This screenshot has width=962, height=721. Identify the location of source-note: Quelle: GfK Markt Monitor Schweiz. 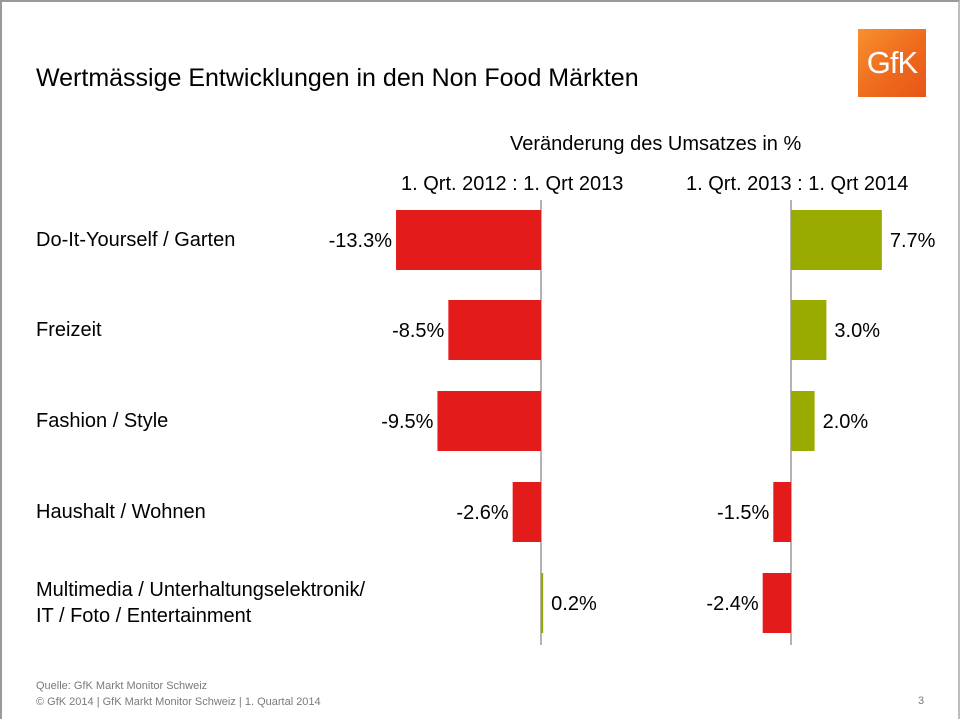
(122, 686).